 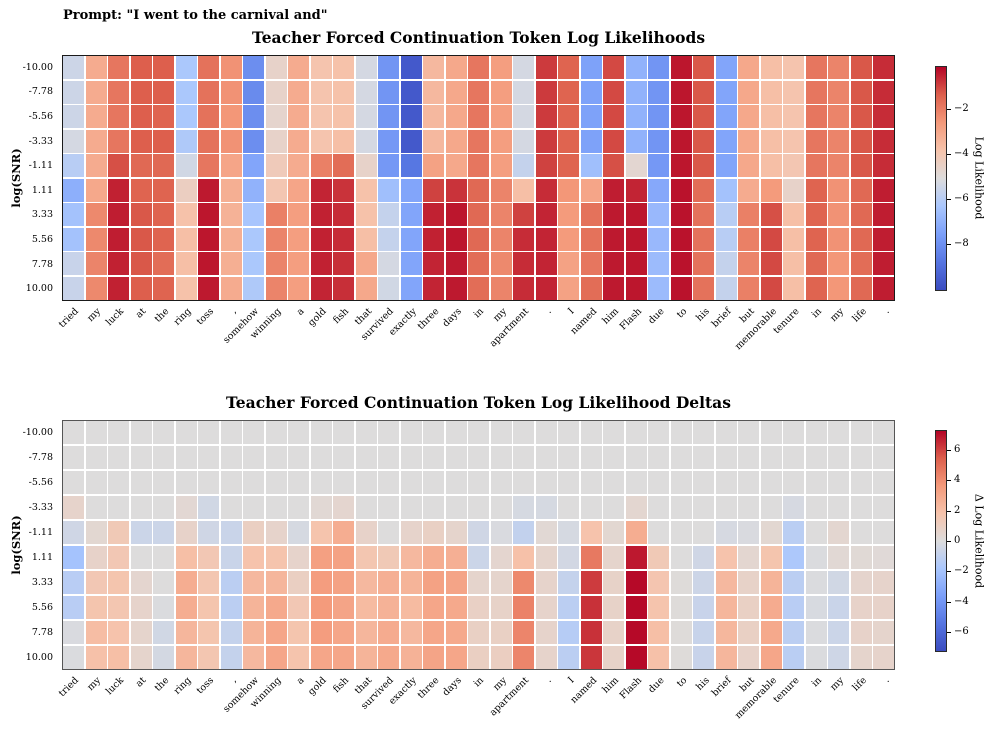 I want to click on x-tick-label: days, so click(x=452, y=318).